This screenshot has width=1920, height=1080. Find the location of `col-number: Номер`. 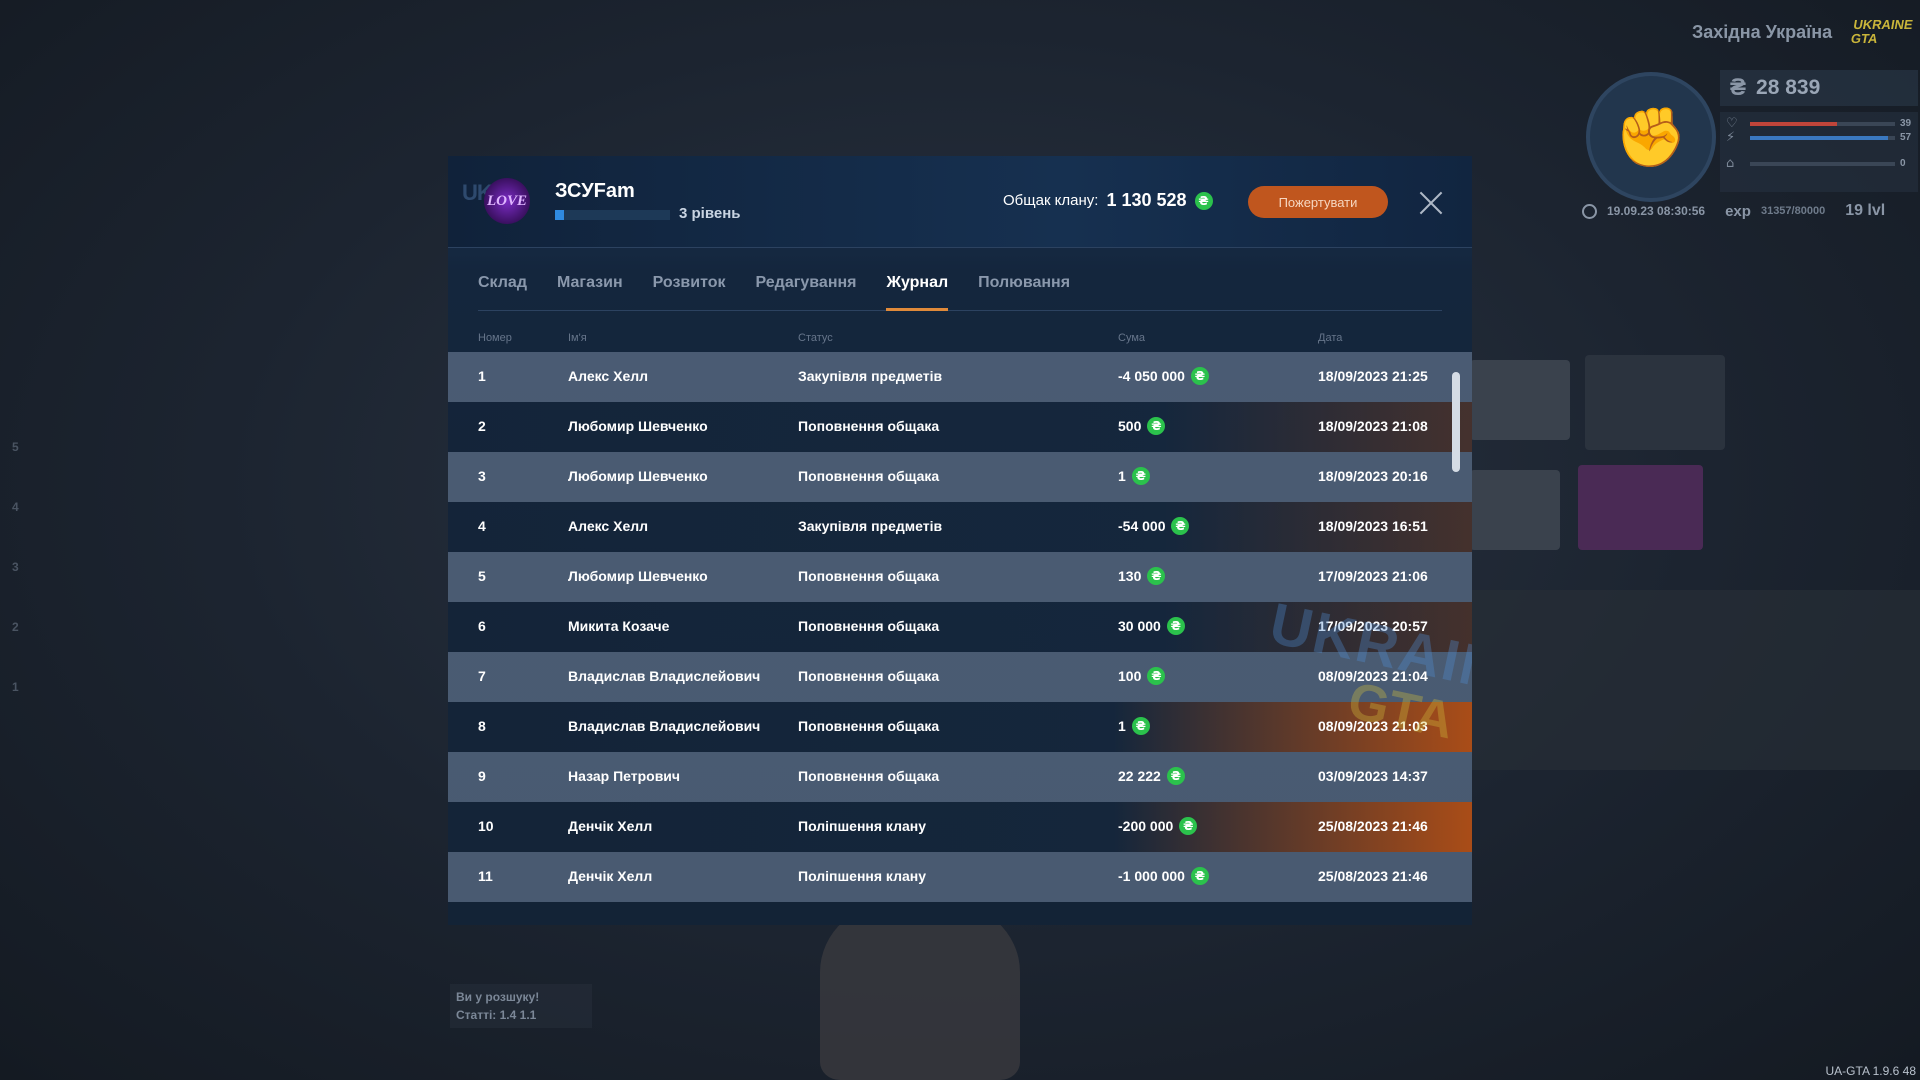

col-number: Номер is located at coordinates (495, 338).